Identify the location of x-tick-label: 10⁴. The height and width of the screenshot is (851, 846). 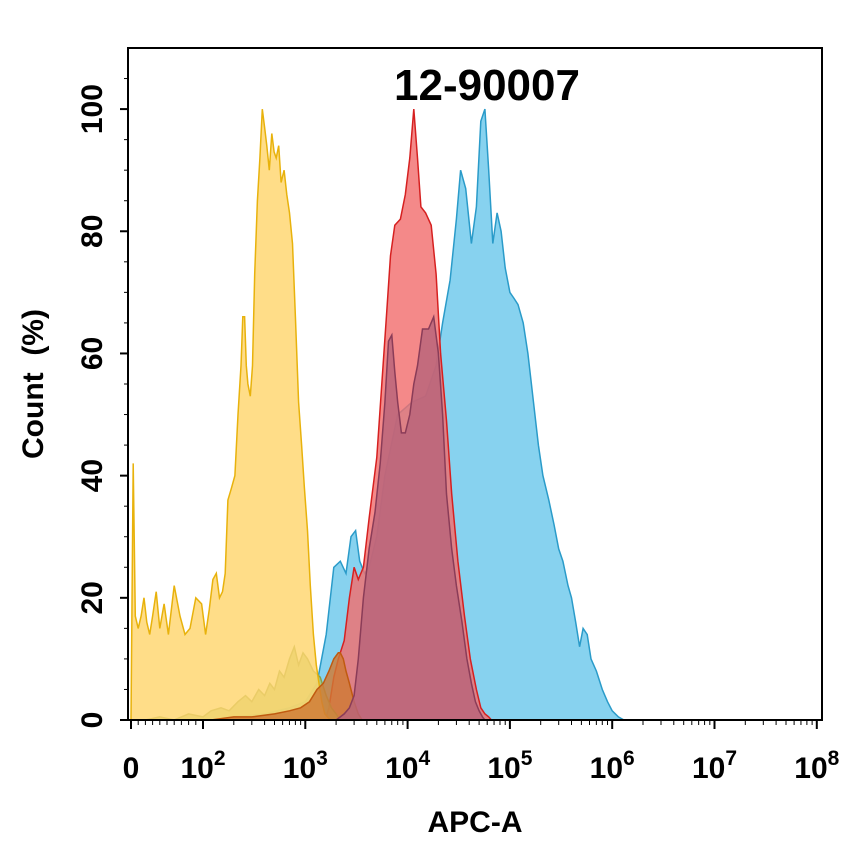
(407, 766).